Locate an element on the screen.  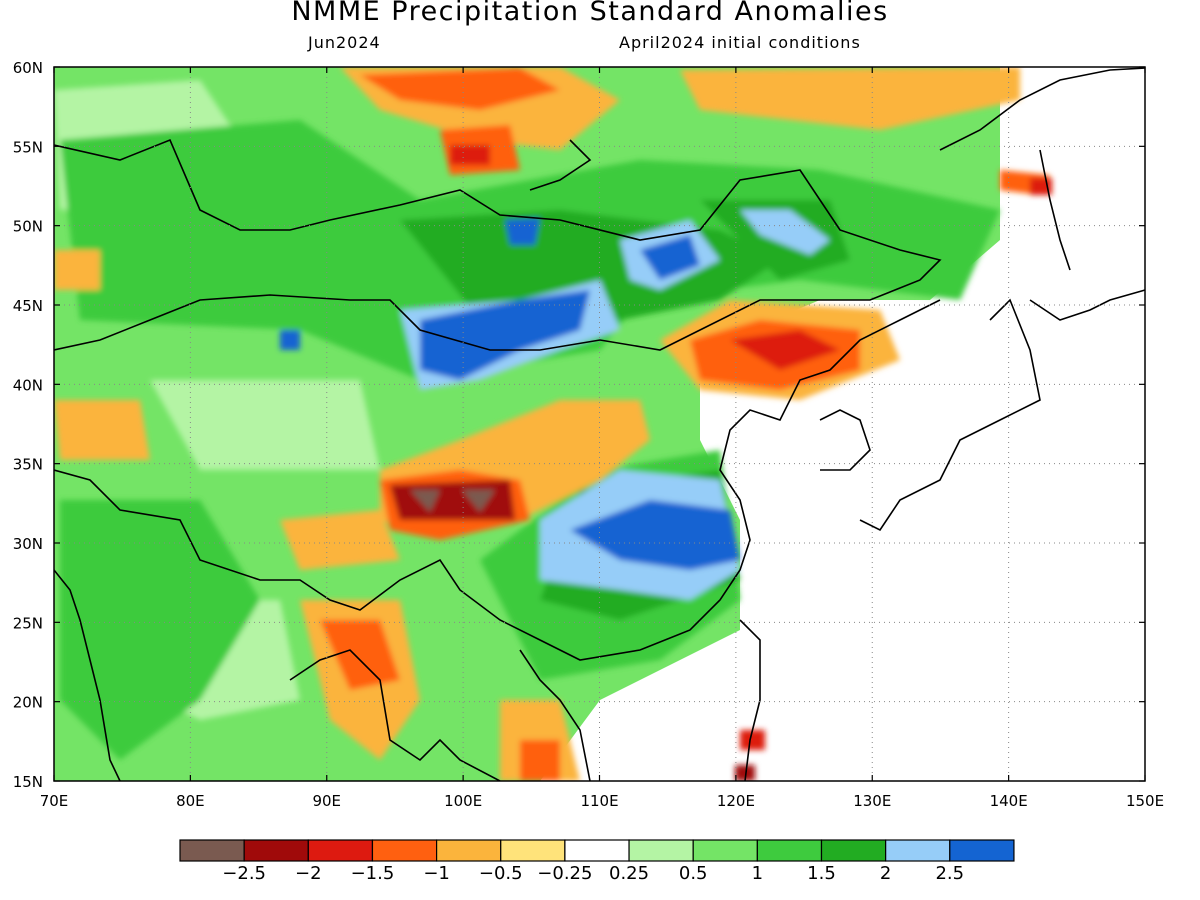
colorbar is located at coordinates (597, 850).